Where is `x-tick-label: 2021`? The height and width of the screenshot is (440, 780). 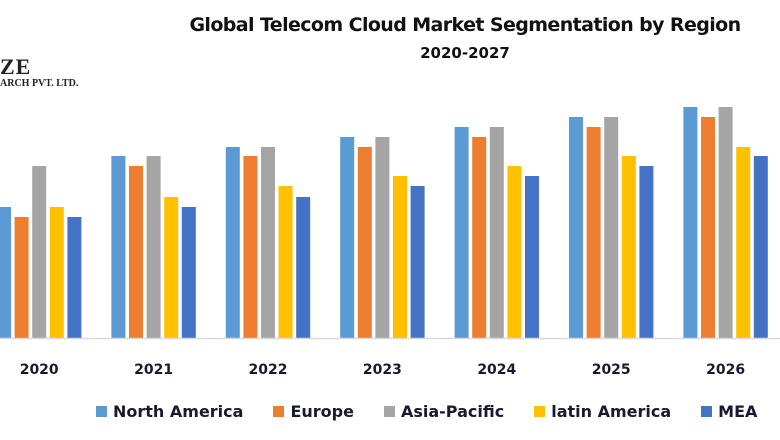 x-tick-label: 2021 is located at coordinates (153, 370).